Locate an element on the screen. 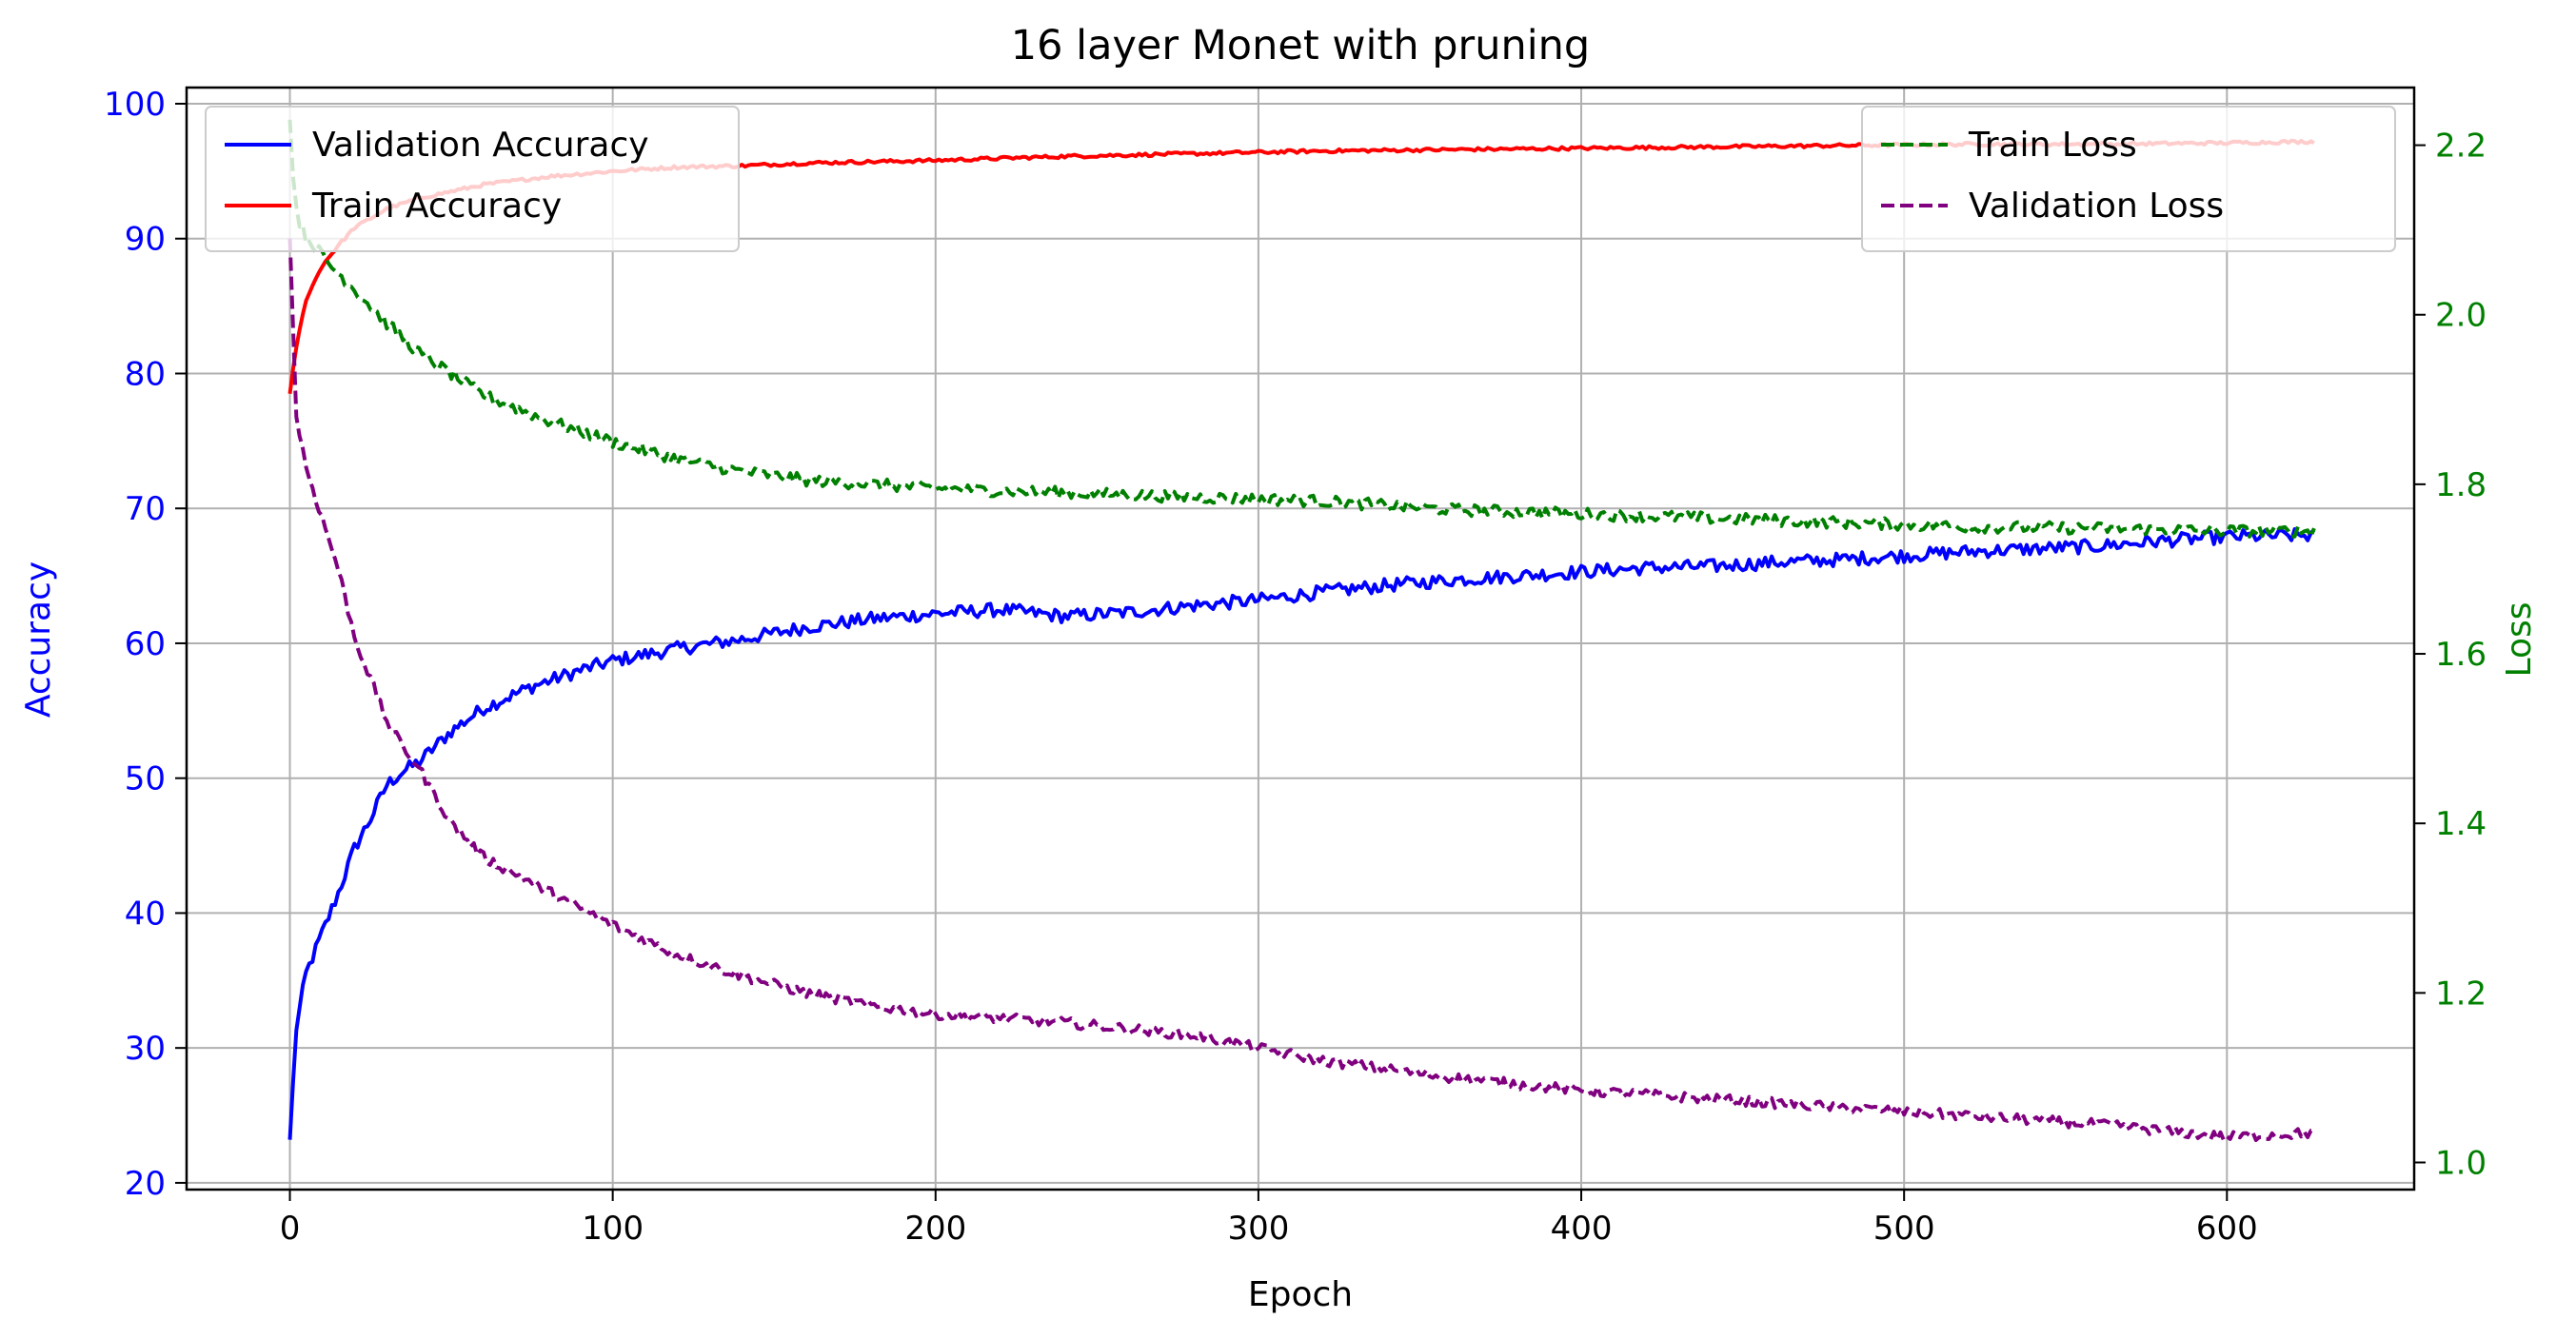 The width and height of the screenshot is (2576, 1339). y-tick-label-right: 2.0 is located at coordinates (2461, 316).